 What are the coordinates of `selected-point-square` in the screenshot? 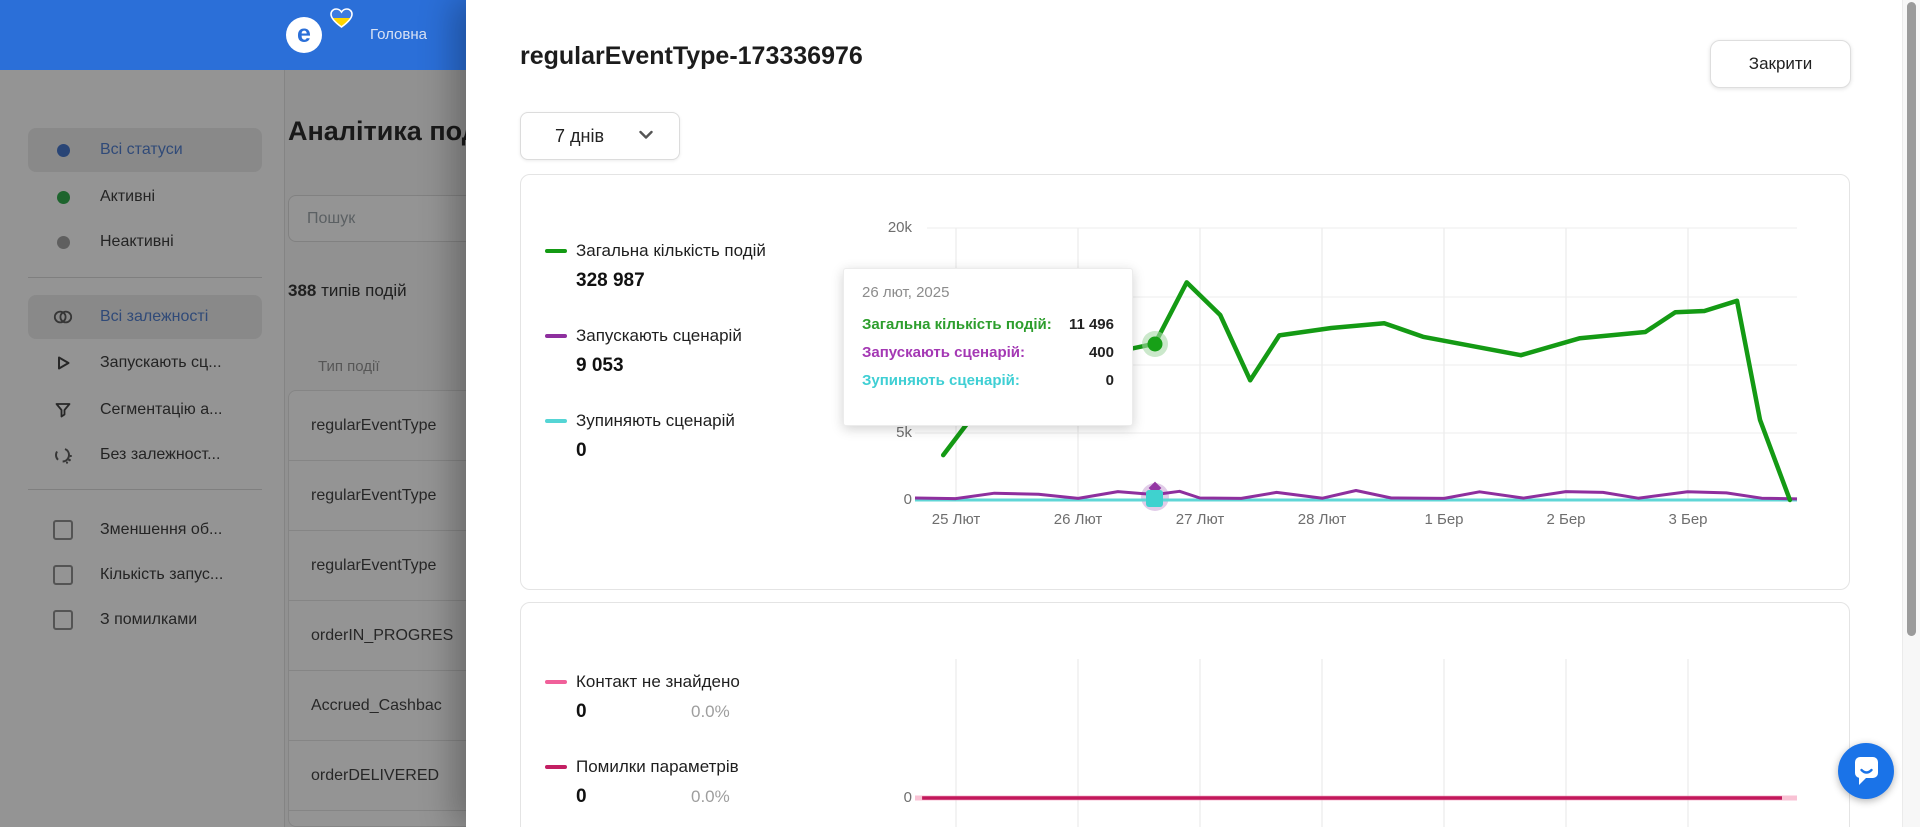 It's located at (1154, 498).